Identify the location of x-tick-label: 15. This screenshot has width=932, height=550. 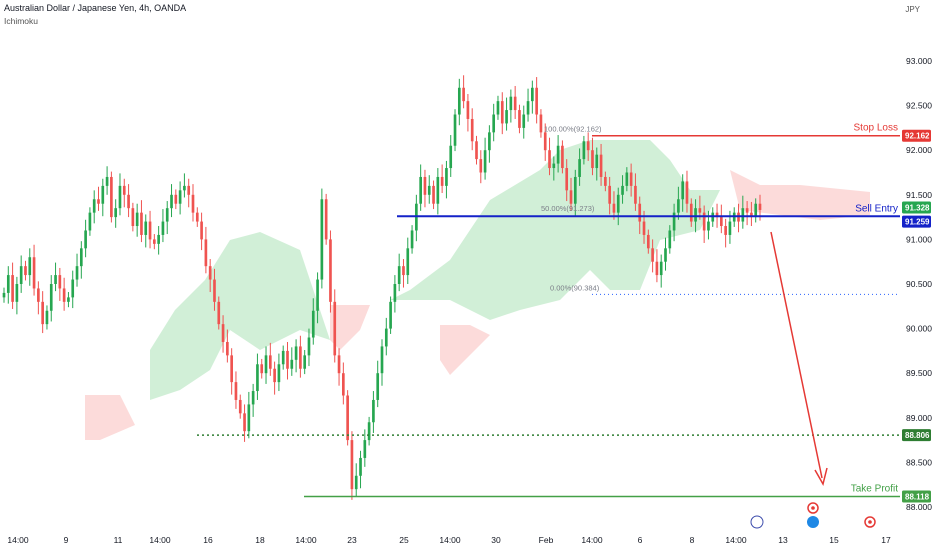
(834, 540).